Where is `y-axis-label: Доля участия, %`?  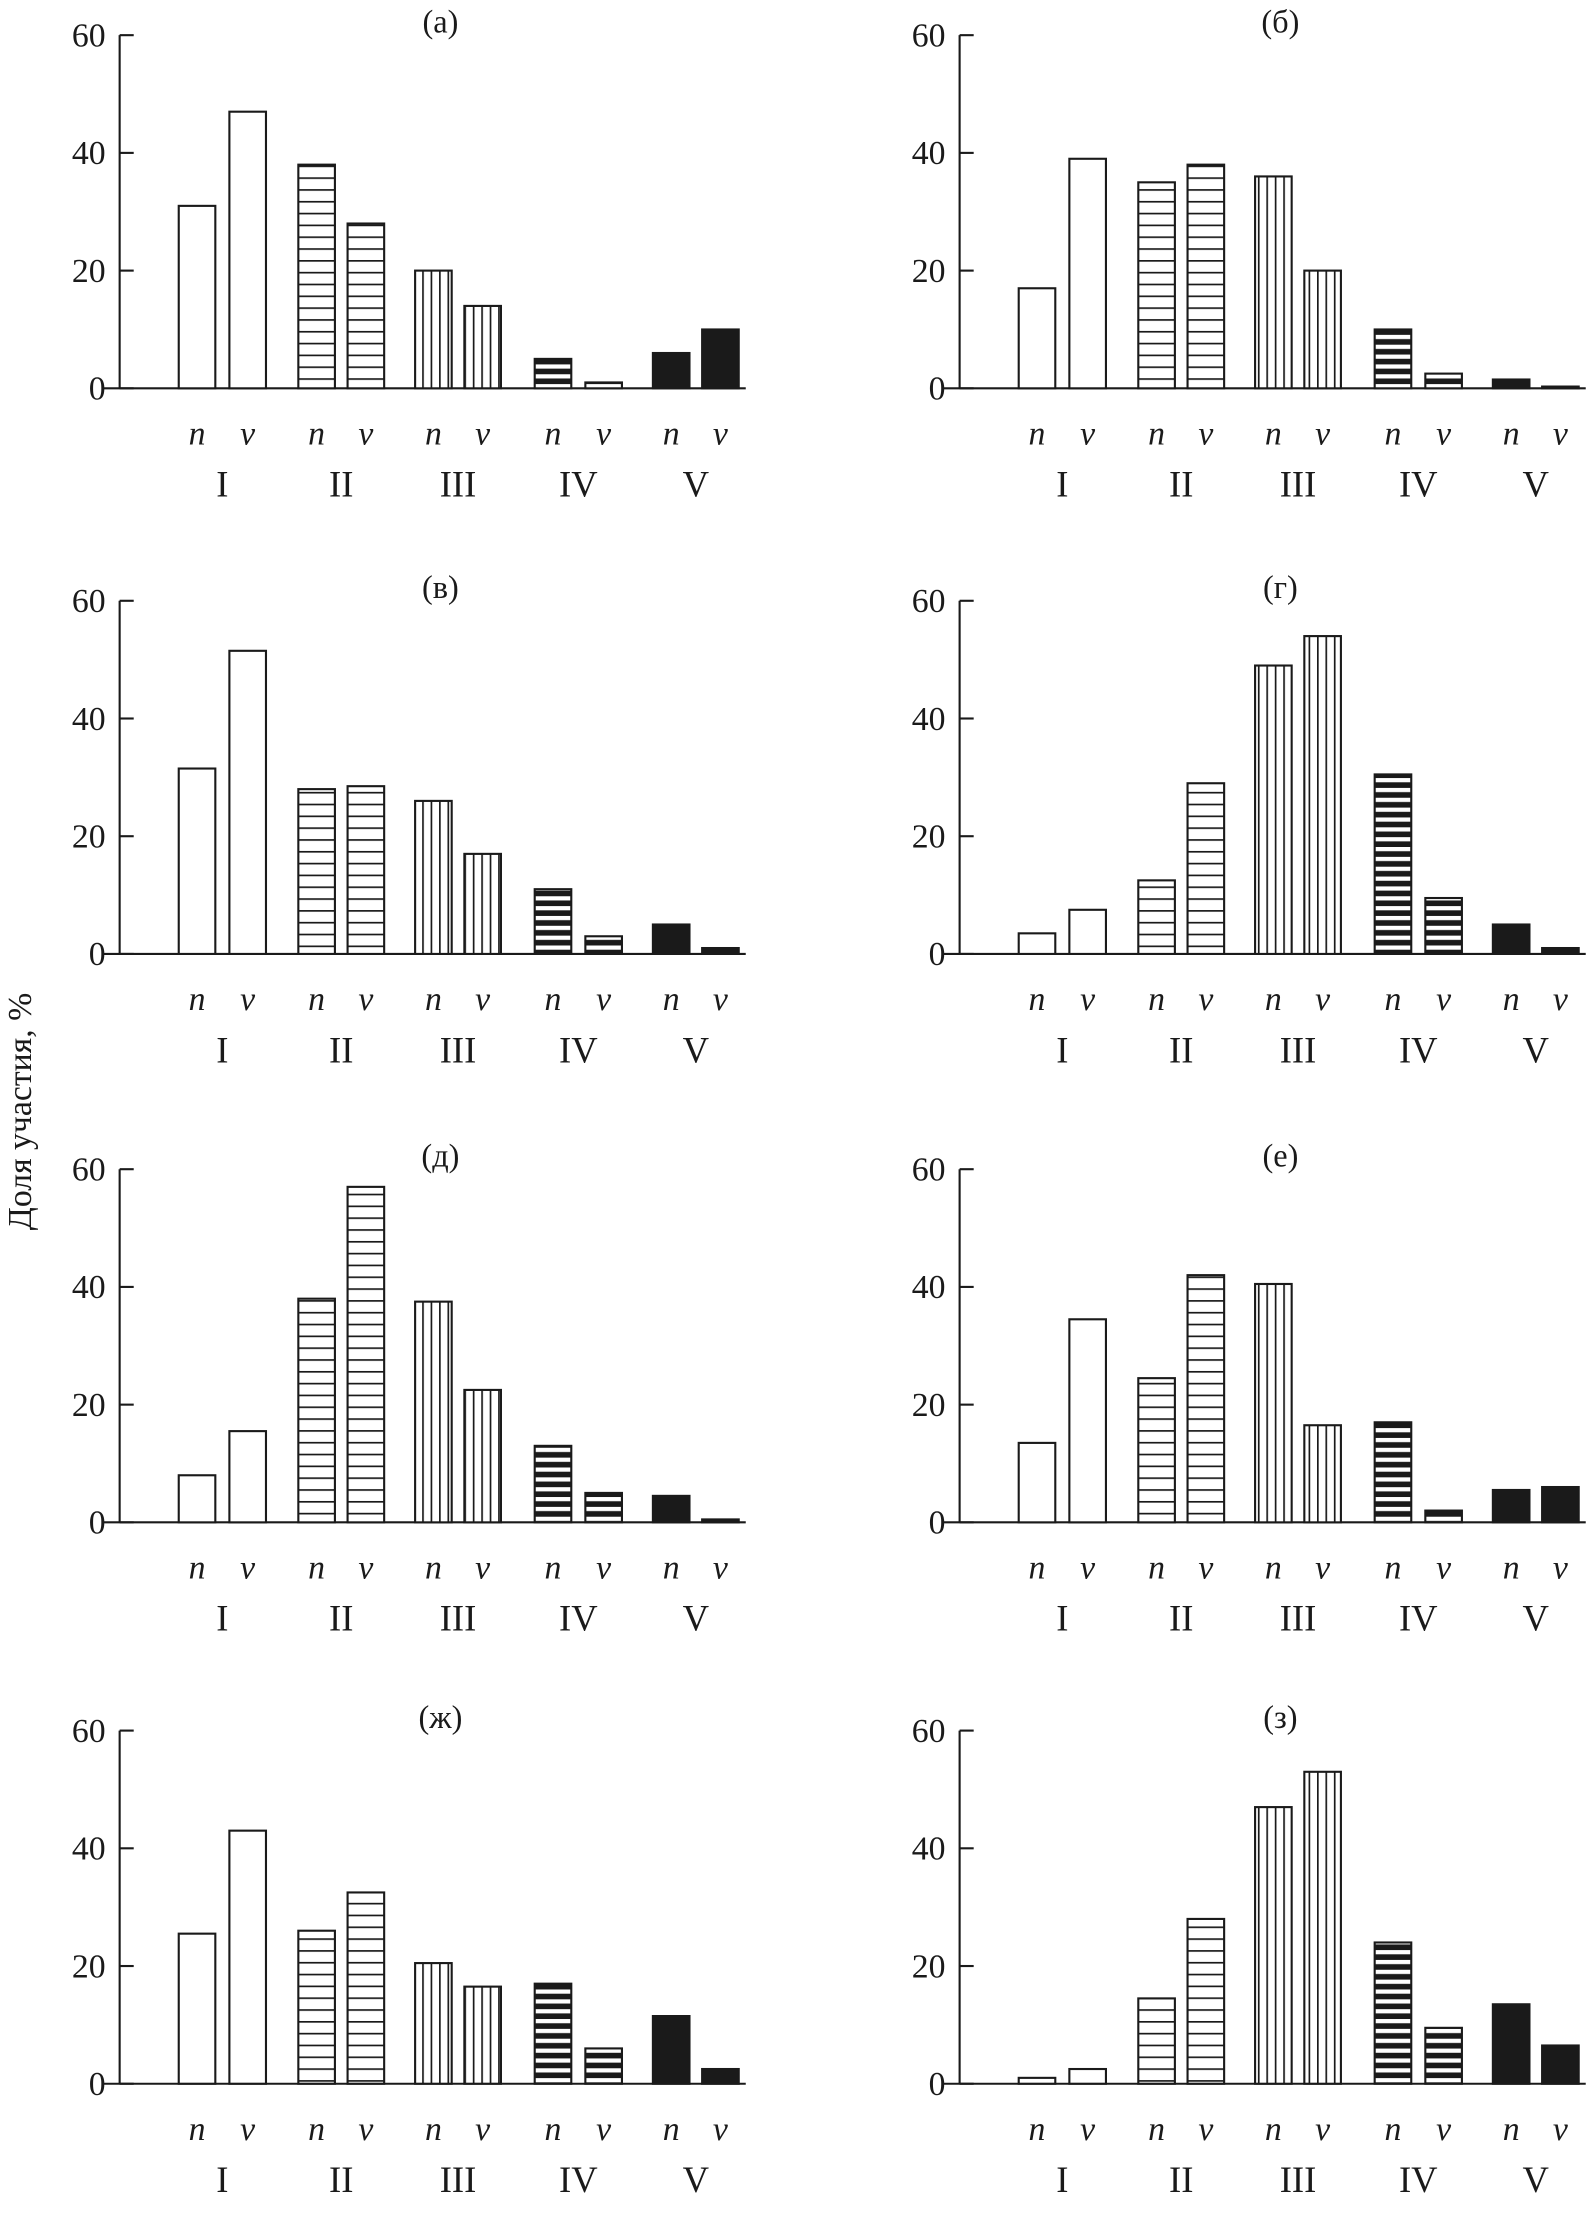
y-axis-label: Доля участия, % is located at coordinates (20, 1111).